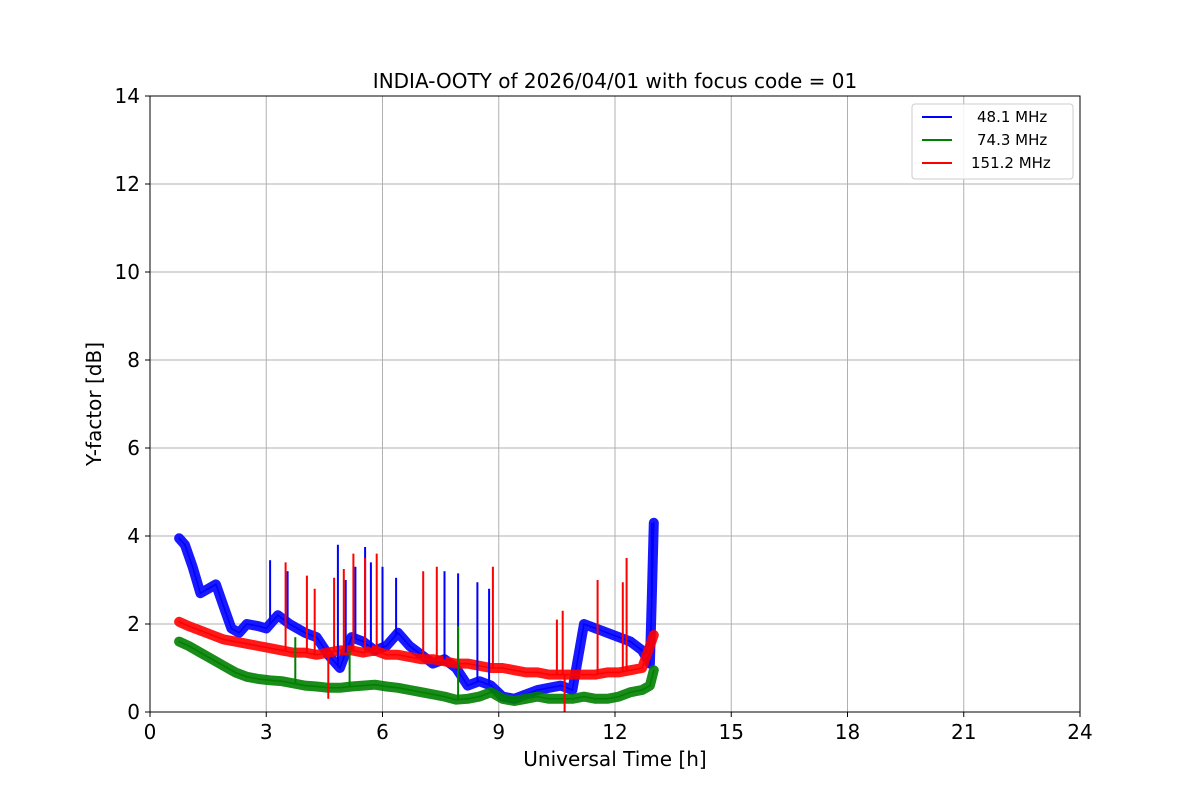  I want to click on y-tick-label: 8, so click(133, 360).